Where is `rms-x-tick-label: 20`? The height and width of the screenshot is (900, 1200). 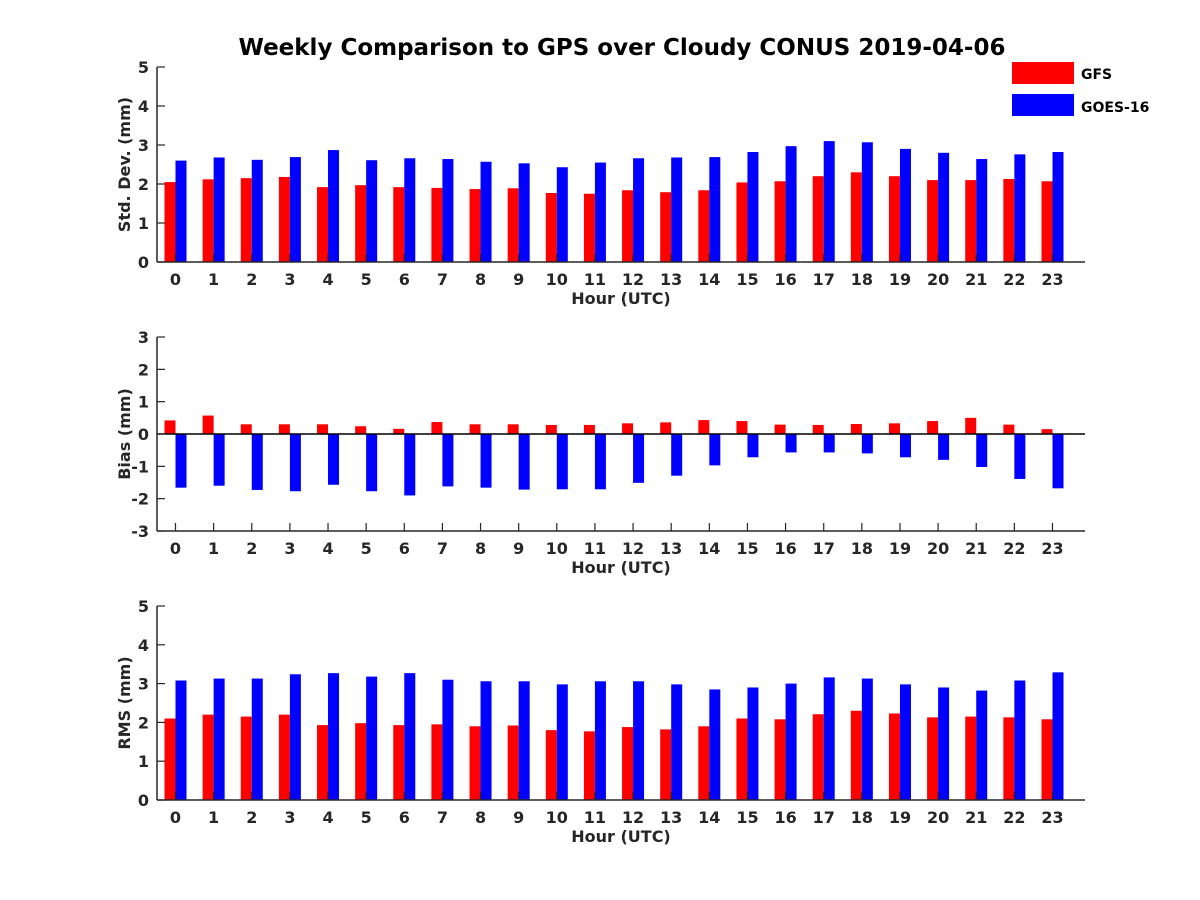 rms-x-tick-label: 20 is located at coordinates (938, 817).